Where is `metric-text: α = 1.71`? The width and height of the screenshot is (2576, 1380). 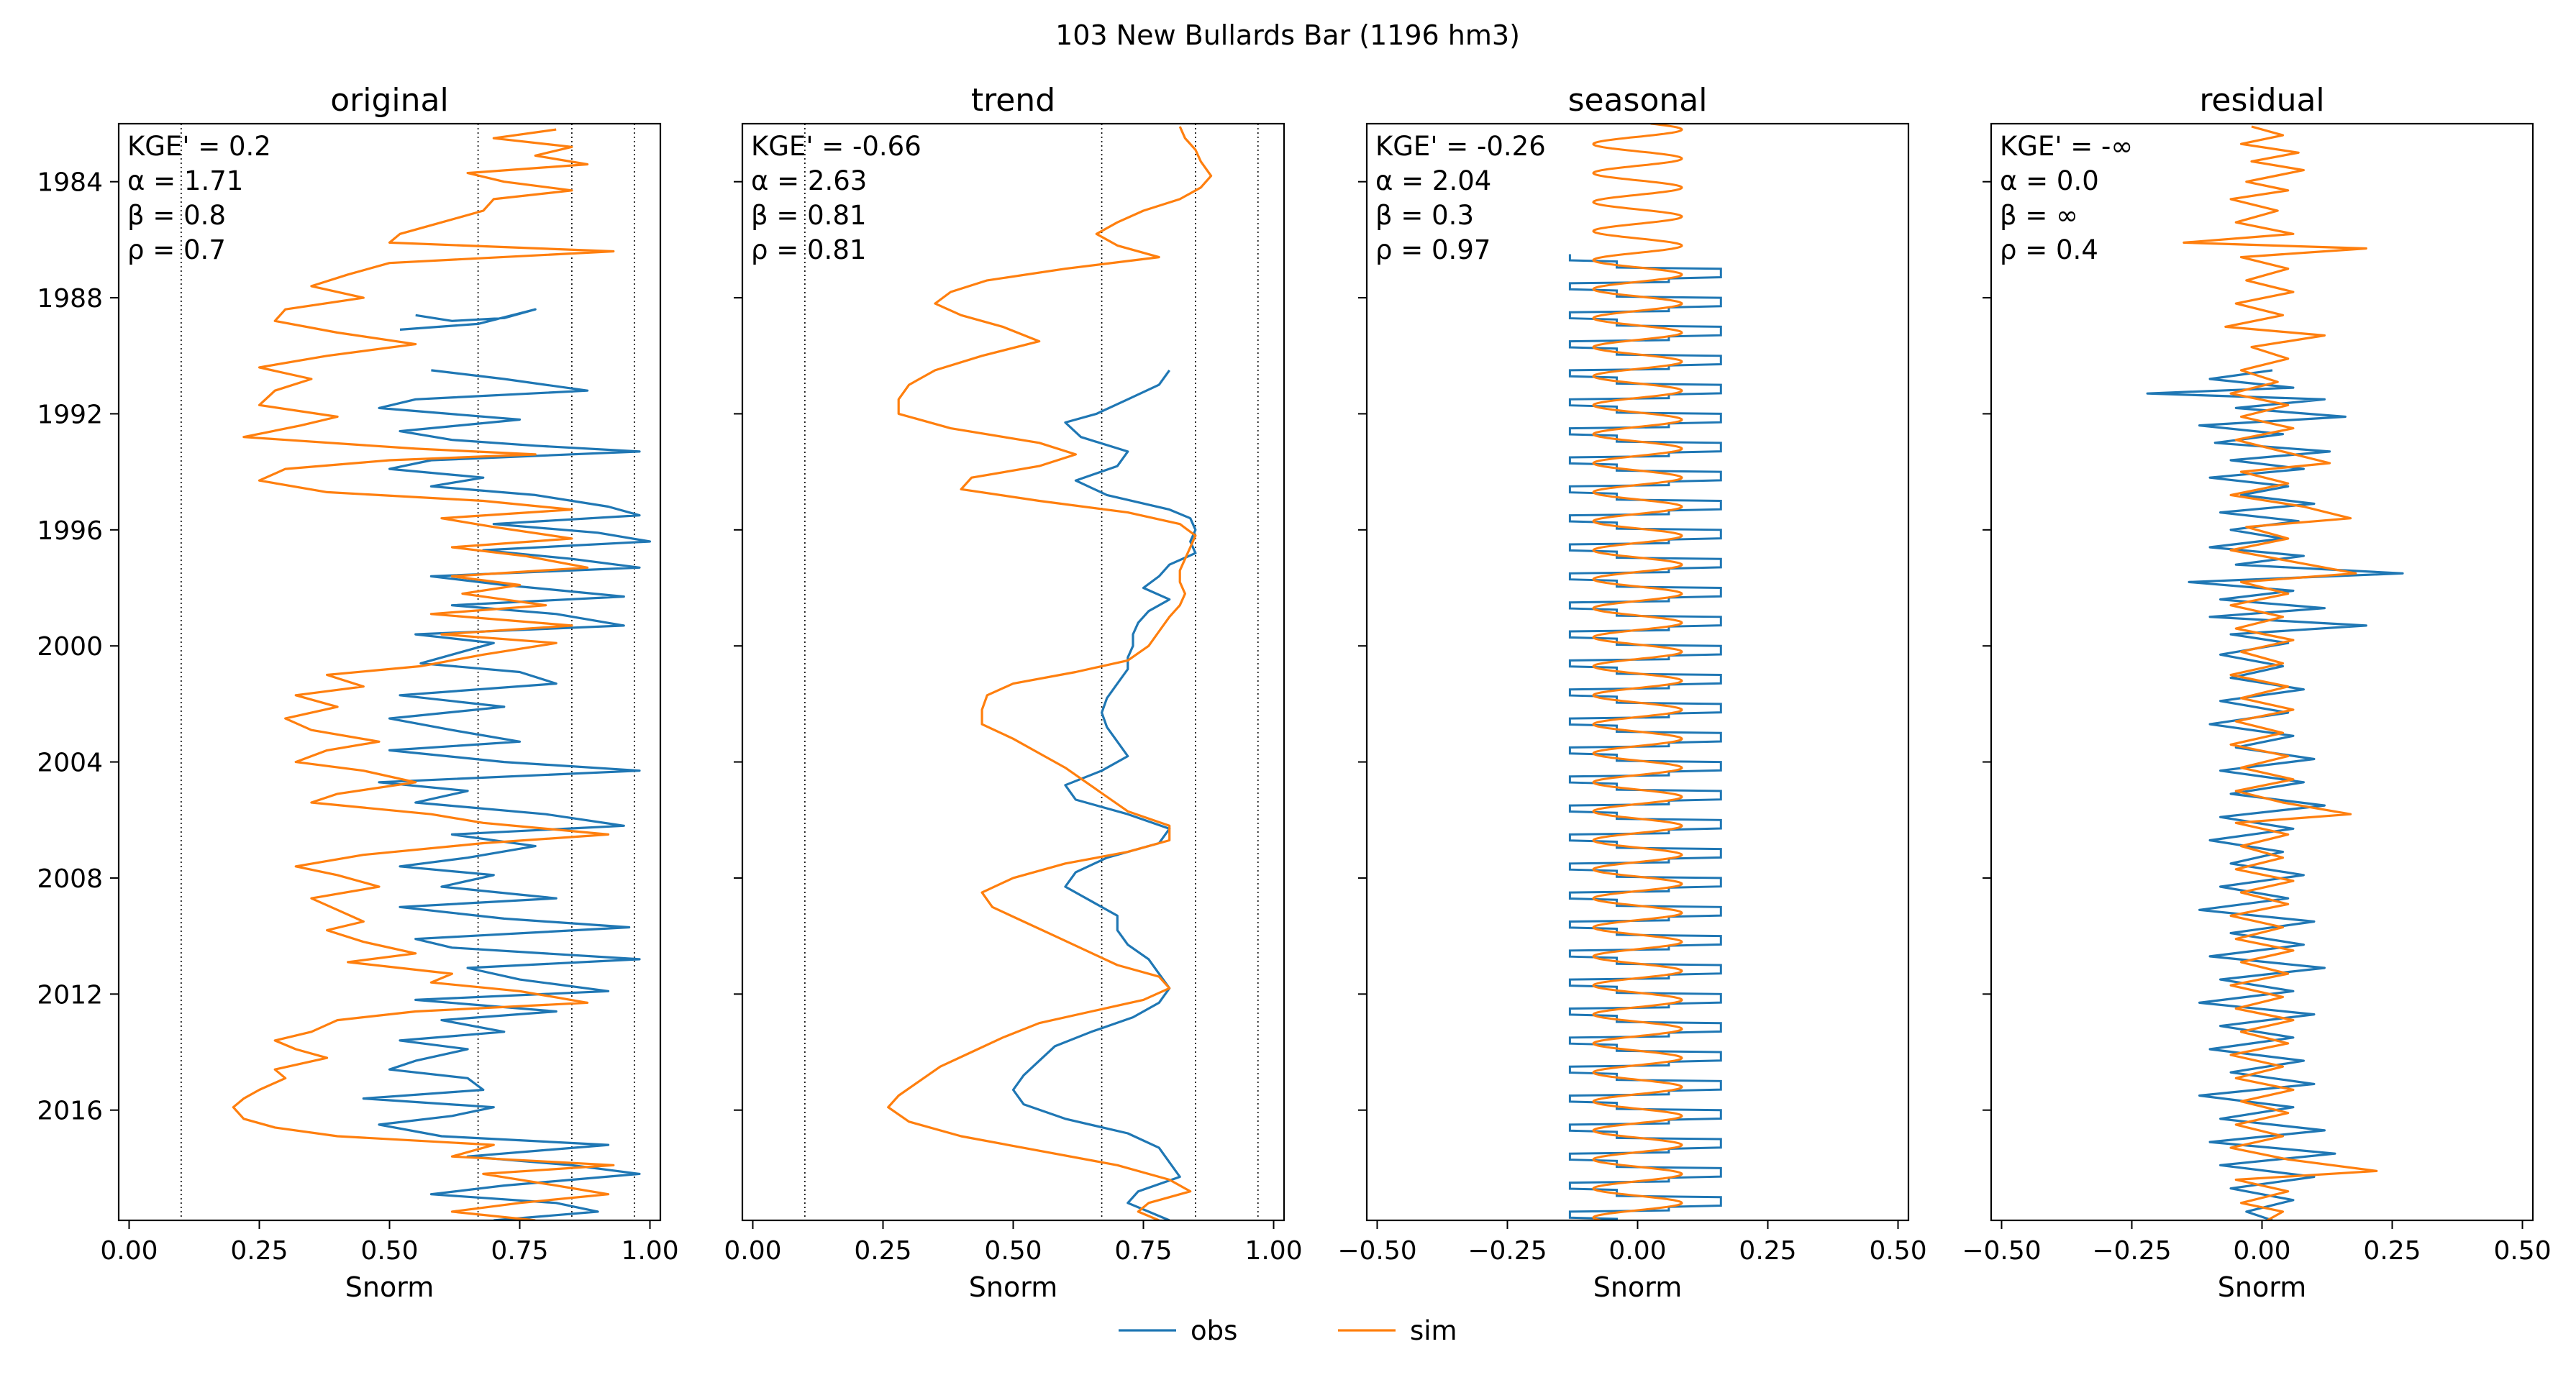
metric-text: α = 1.71 is located at coordinates (185, 180).